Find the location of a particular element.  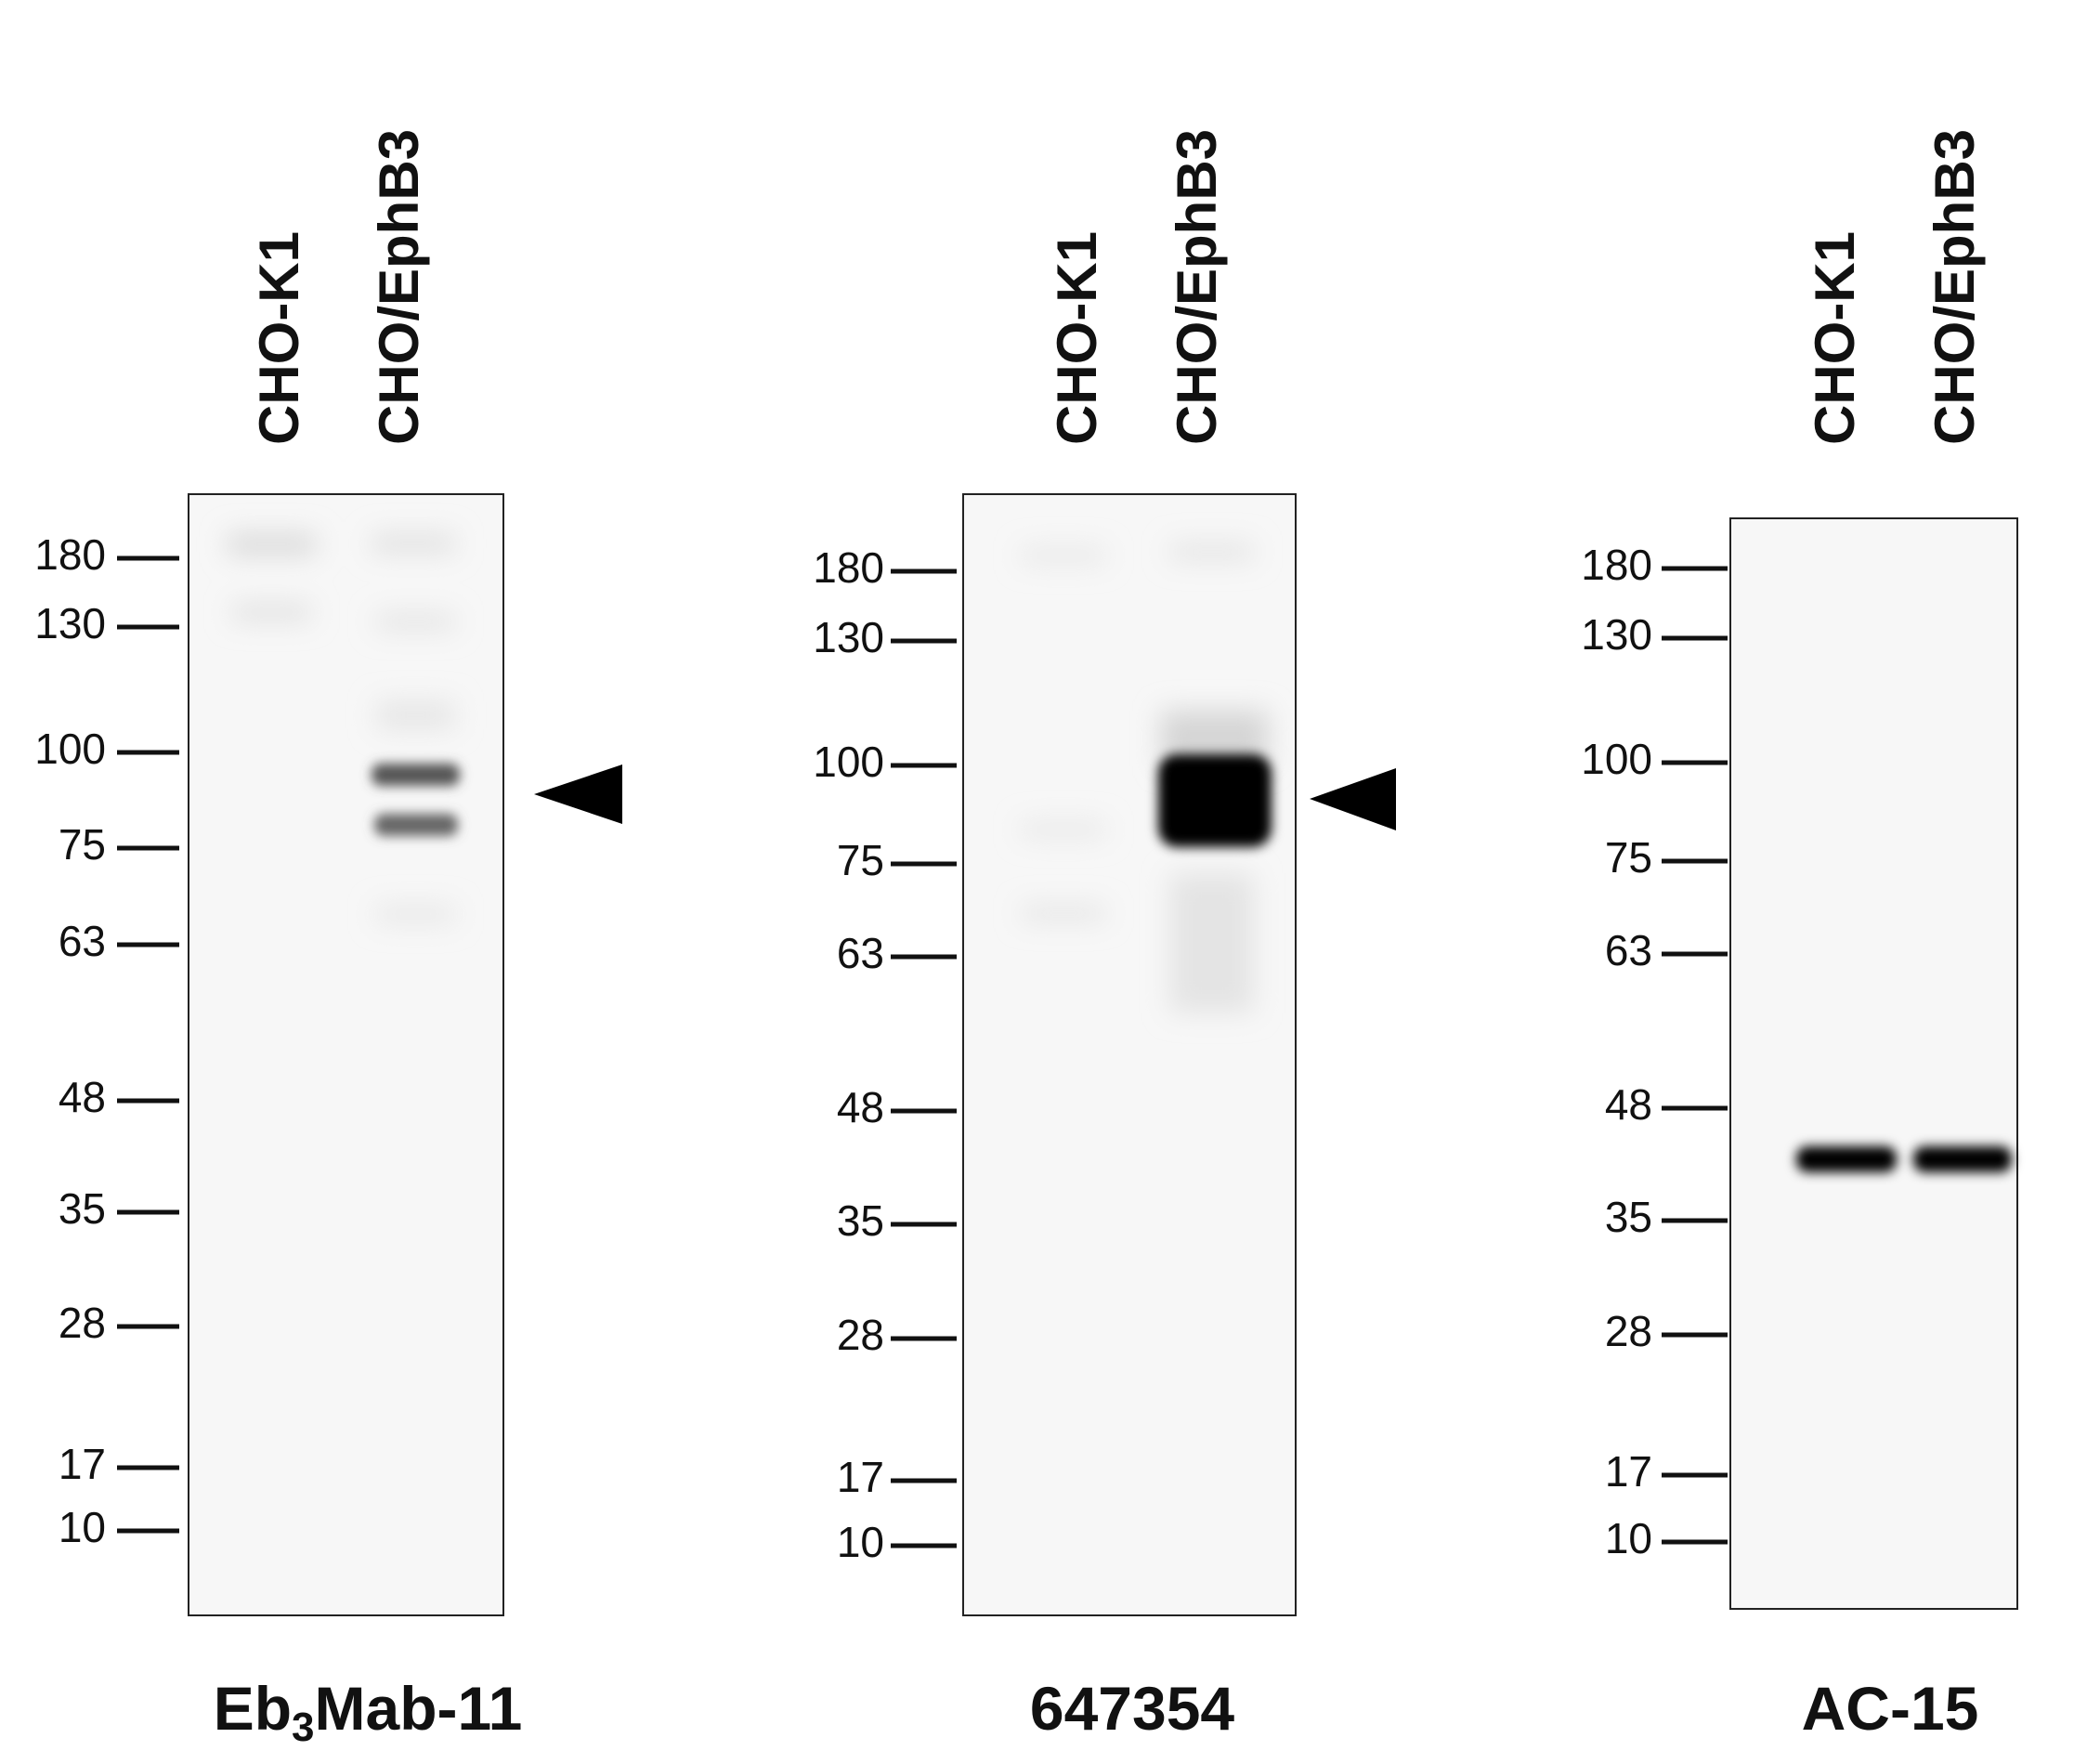

caption: Eb3Mab-11 is located at coordinates (368, 1712).